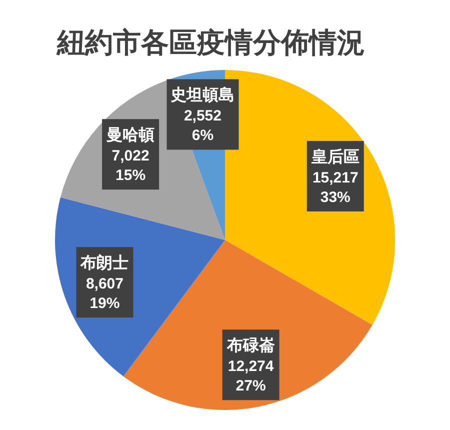 The width and height of the screenshot is (450, 430). Describe the element at coordinates (250, 345) in the screenshot. I see `slice-label: 布碌崙` at that location.